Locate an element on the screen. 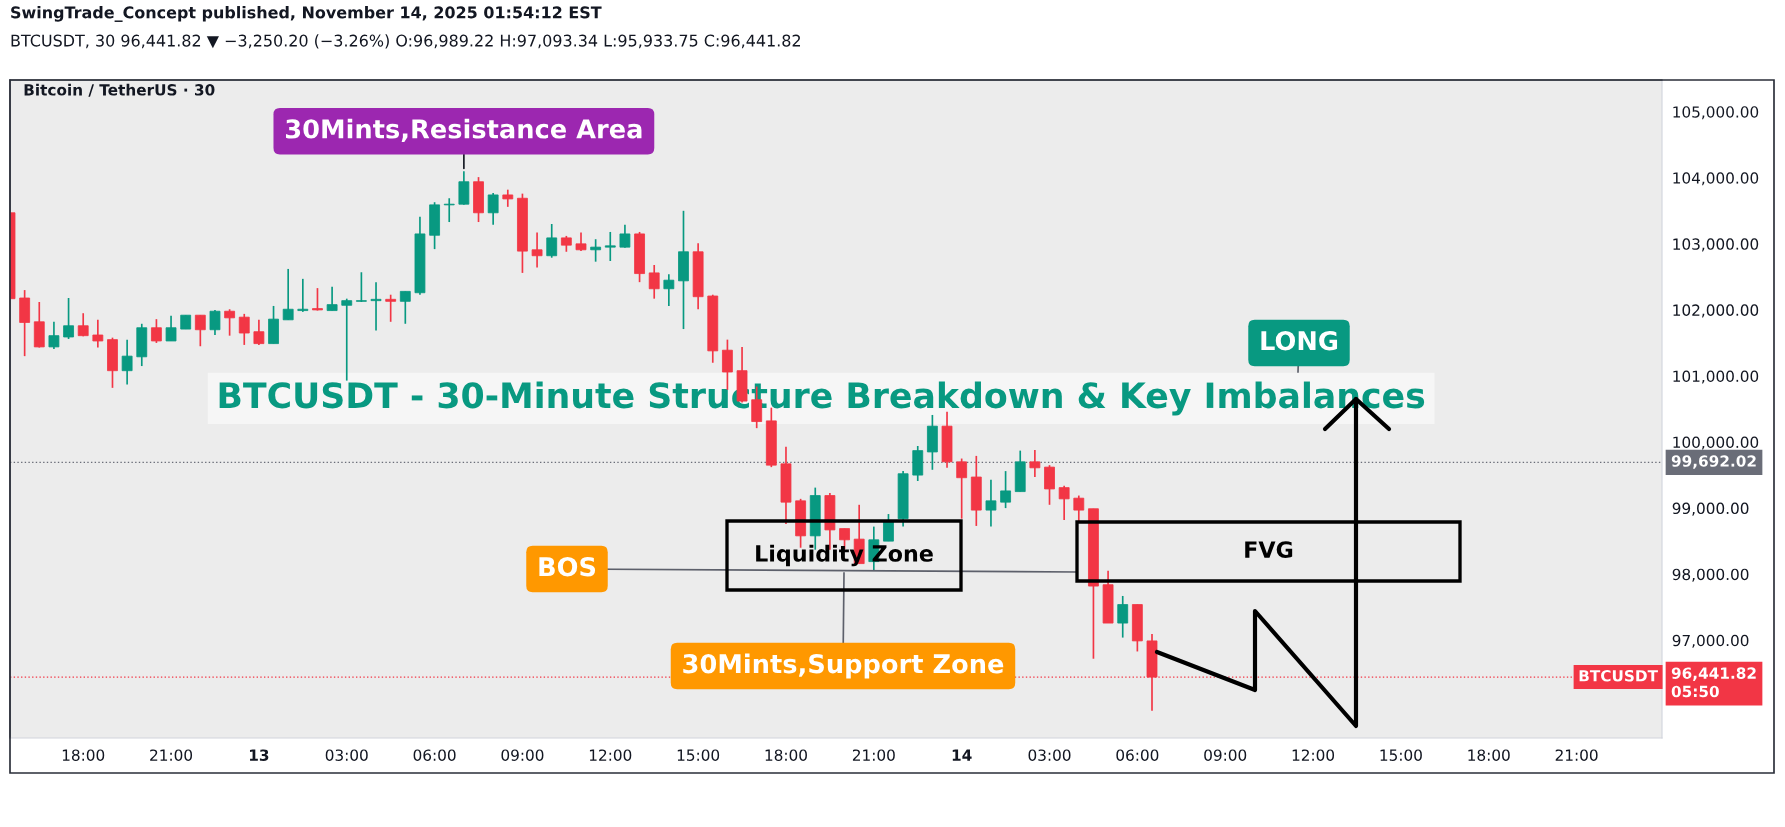 The image size is (1785, 827). text: BTCUSDT, 30 96,441.82 ▼ −3,250.20 (−3.26%) O:96,989.22 H:97,093.34 L:95,933.75 C:96,441.82 is located at coordinates (406, 41).